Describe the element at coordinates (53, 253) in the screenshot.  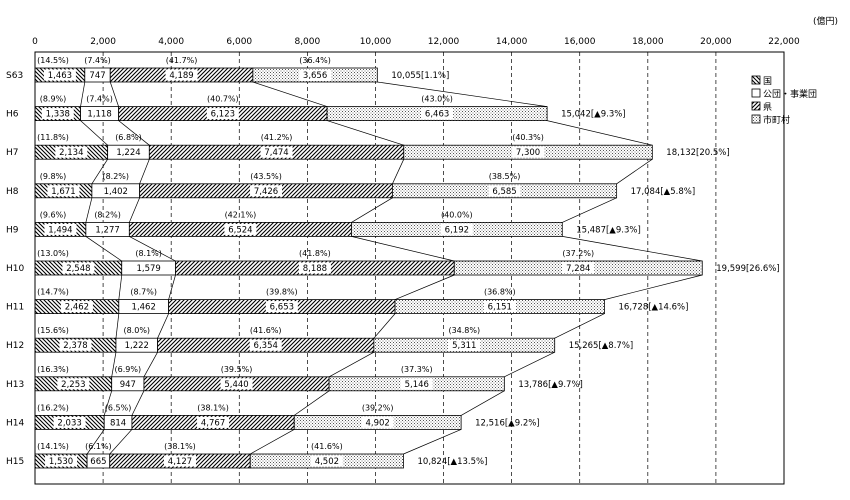
I see `share-label: (13.0%)` at that location.